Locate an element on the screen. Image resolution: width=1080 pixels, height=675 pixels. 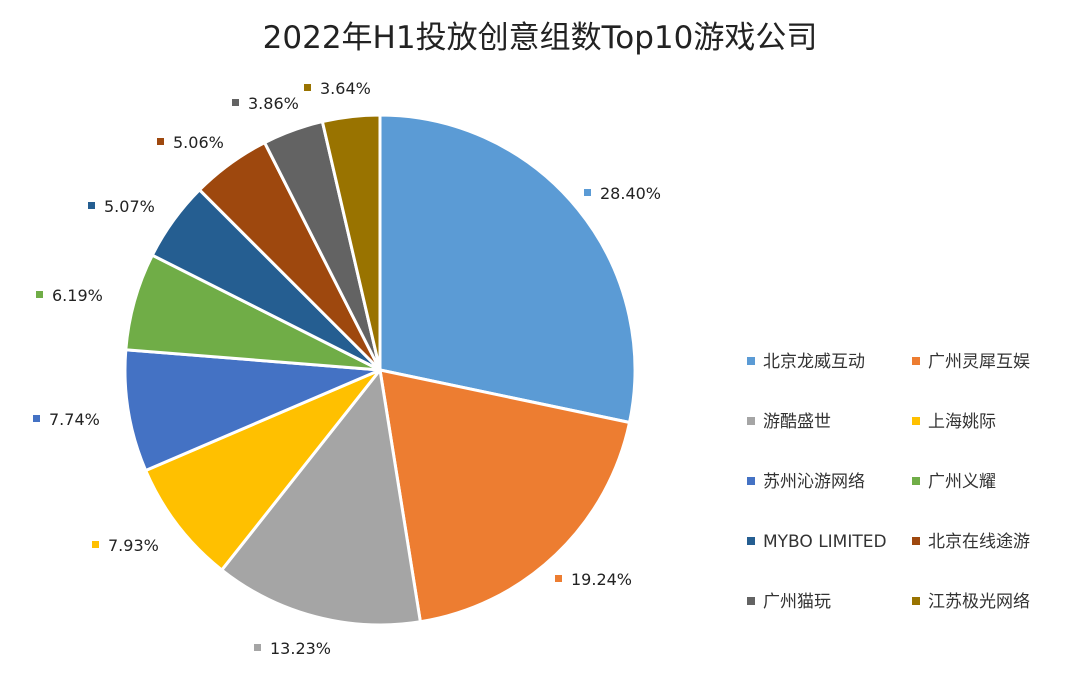
legend-label: 广州猫玩 is located at coordinates (797, 602).